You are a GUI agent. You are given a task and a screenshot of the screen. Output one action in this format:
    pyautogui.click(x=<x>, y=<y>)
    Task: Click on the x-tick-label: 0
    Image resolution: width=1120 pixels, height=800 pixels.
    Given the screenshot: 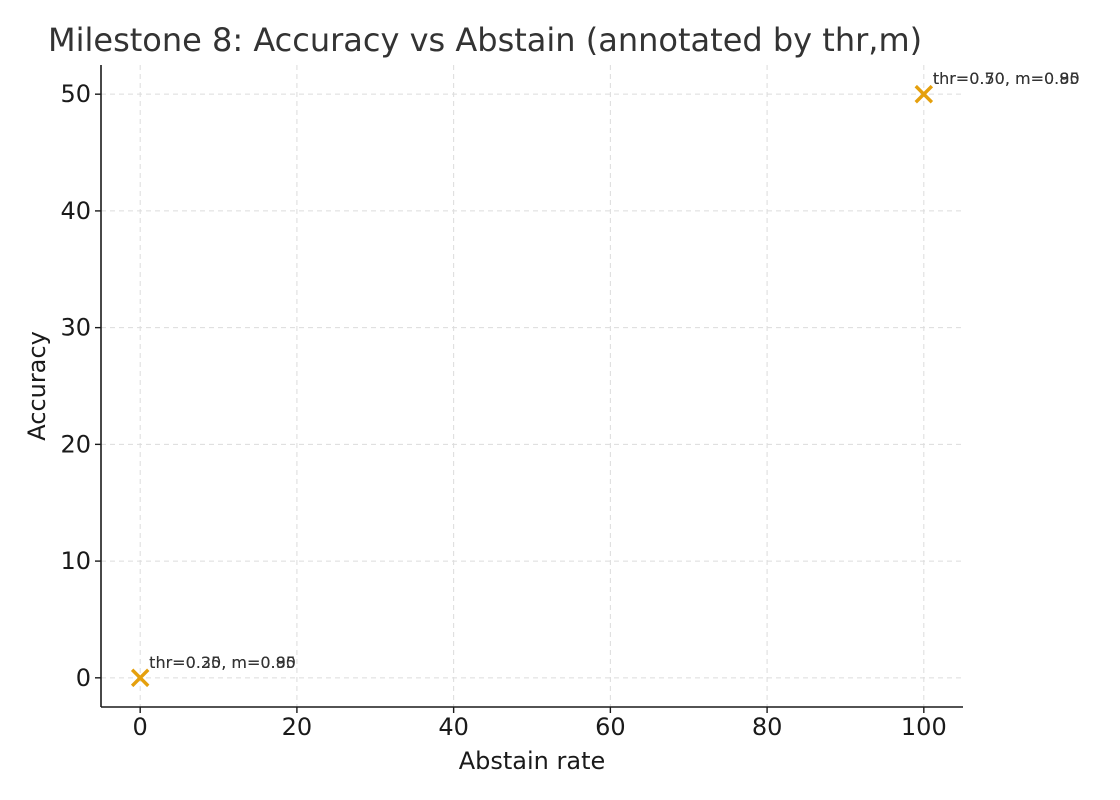 What is the action you would take?
    pyautogui.click(x=140, y=727)
    